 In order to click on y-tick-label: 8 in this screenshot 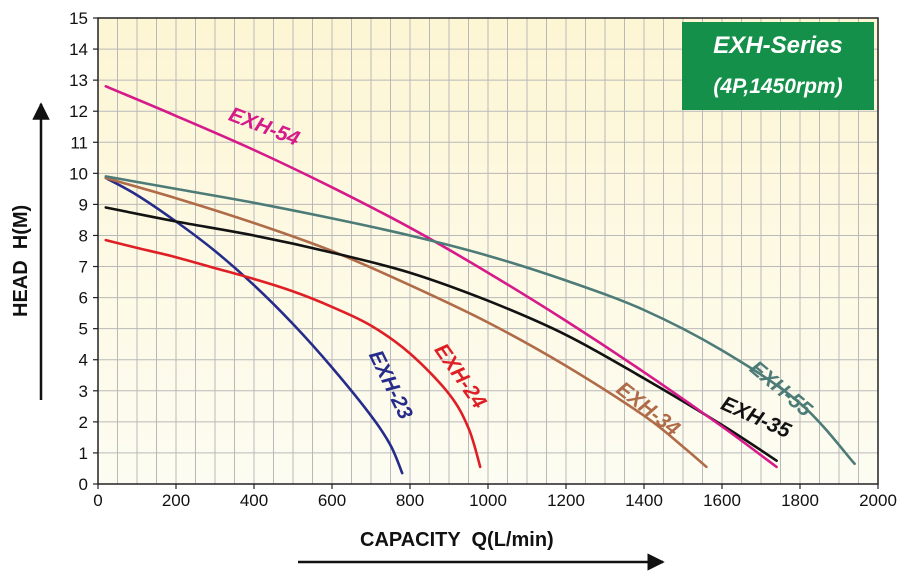, I will do `click(83, 235)`.